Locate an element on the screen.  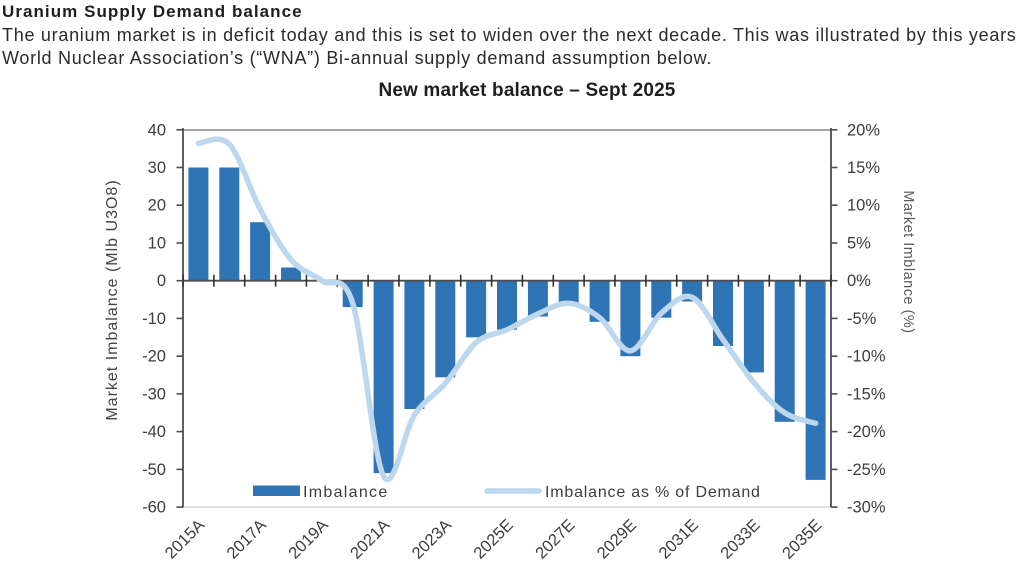
svg-text: 30 is located at coordinates (157, 168).